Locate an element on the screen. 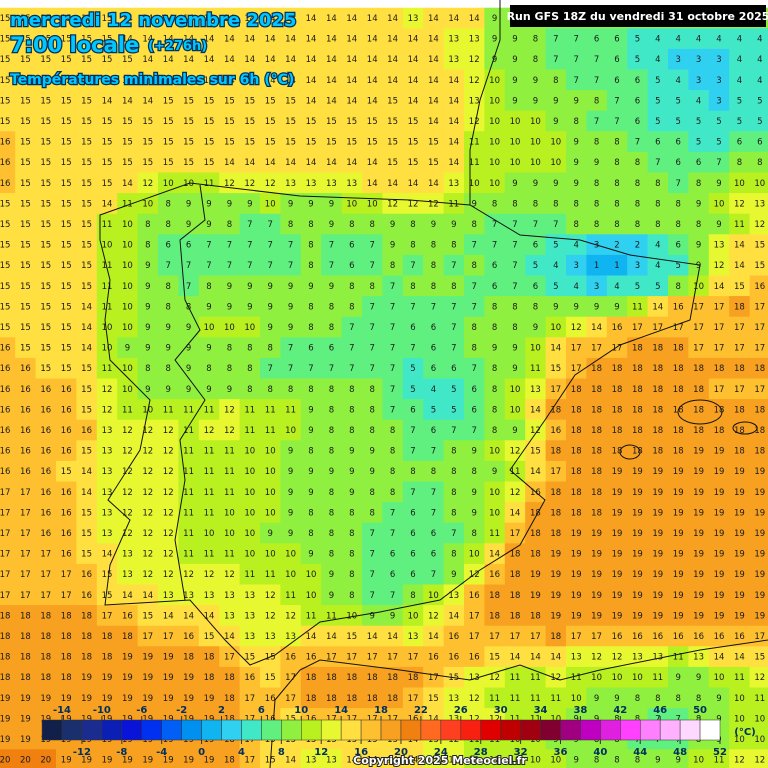  temp-value: 13 is located at coordinates (249, 637).